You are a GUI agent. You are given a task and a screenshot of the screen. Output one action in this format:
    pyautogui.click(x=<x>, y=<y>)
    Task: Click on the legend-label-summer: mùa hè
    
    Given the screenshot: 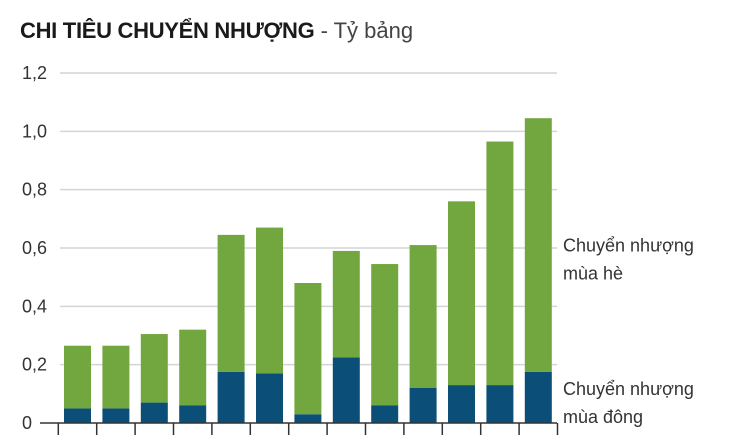 What is the action you would take?
    pyautogui.click(x=593, y=274)
    